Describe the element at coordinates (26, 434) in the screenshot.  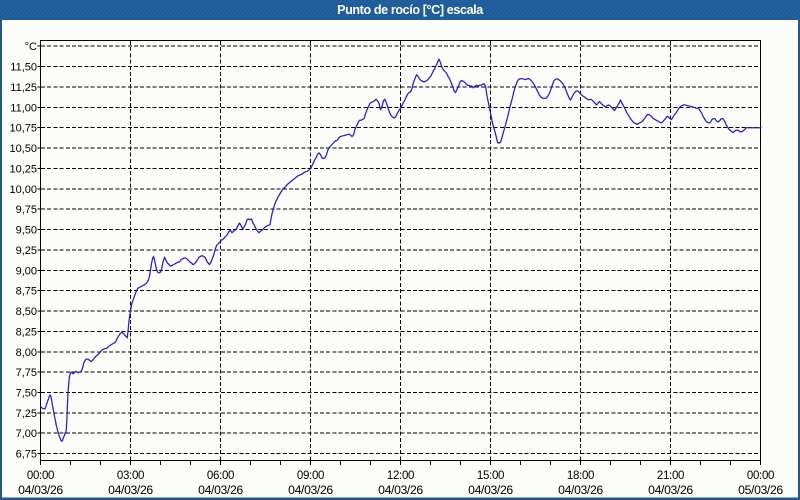
I see `svg-text: 7,00` at that location.